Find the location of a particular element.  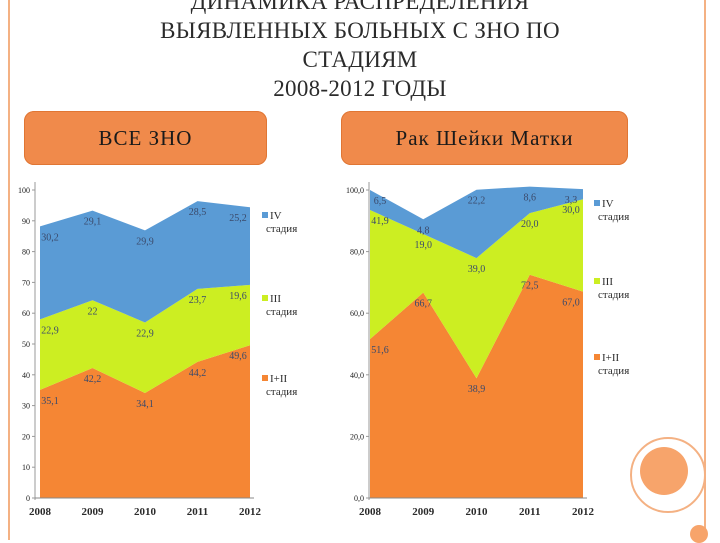

data-label: 39,0 is located at coordinates (477, 269).